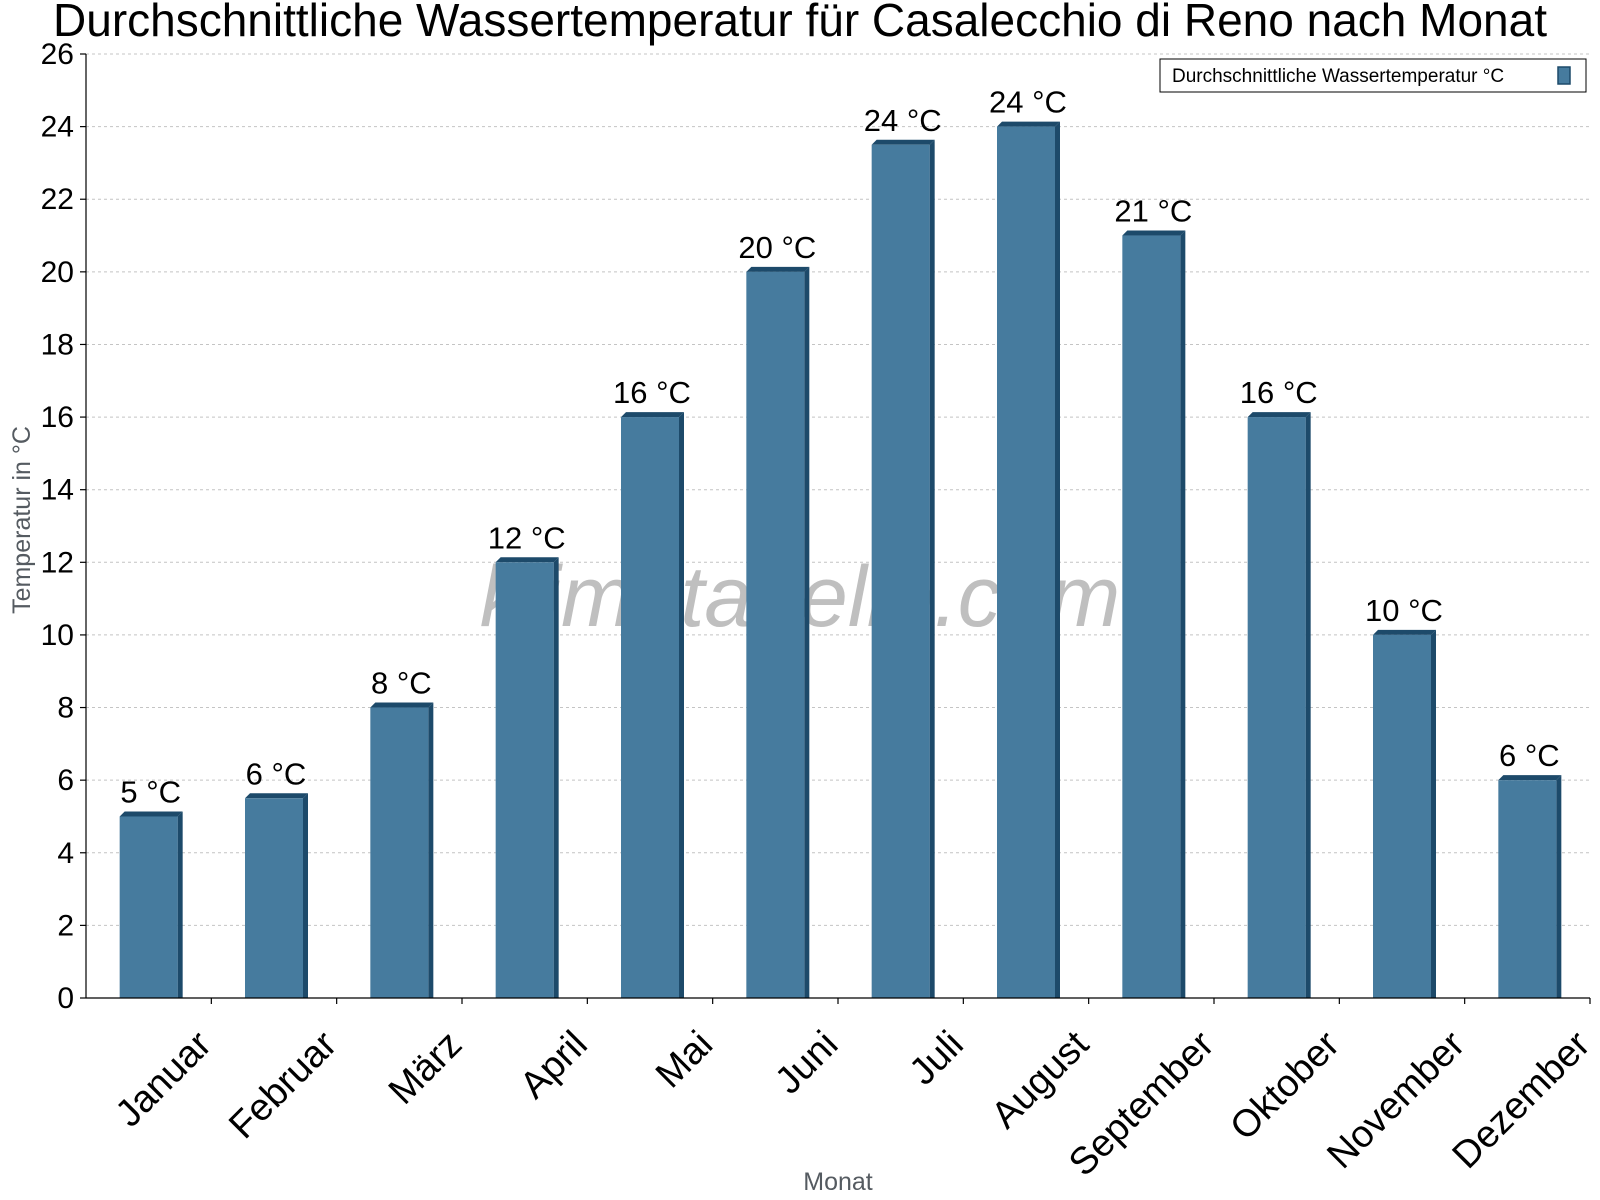 The width and height of the screenshot is (1600, 1200). What do you see at coordinates (553, 1064) in the screenshot?
I see `x-tick-label: April` at bounding box center [553, 1064].